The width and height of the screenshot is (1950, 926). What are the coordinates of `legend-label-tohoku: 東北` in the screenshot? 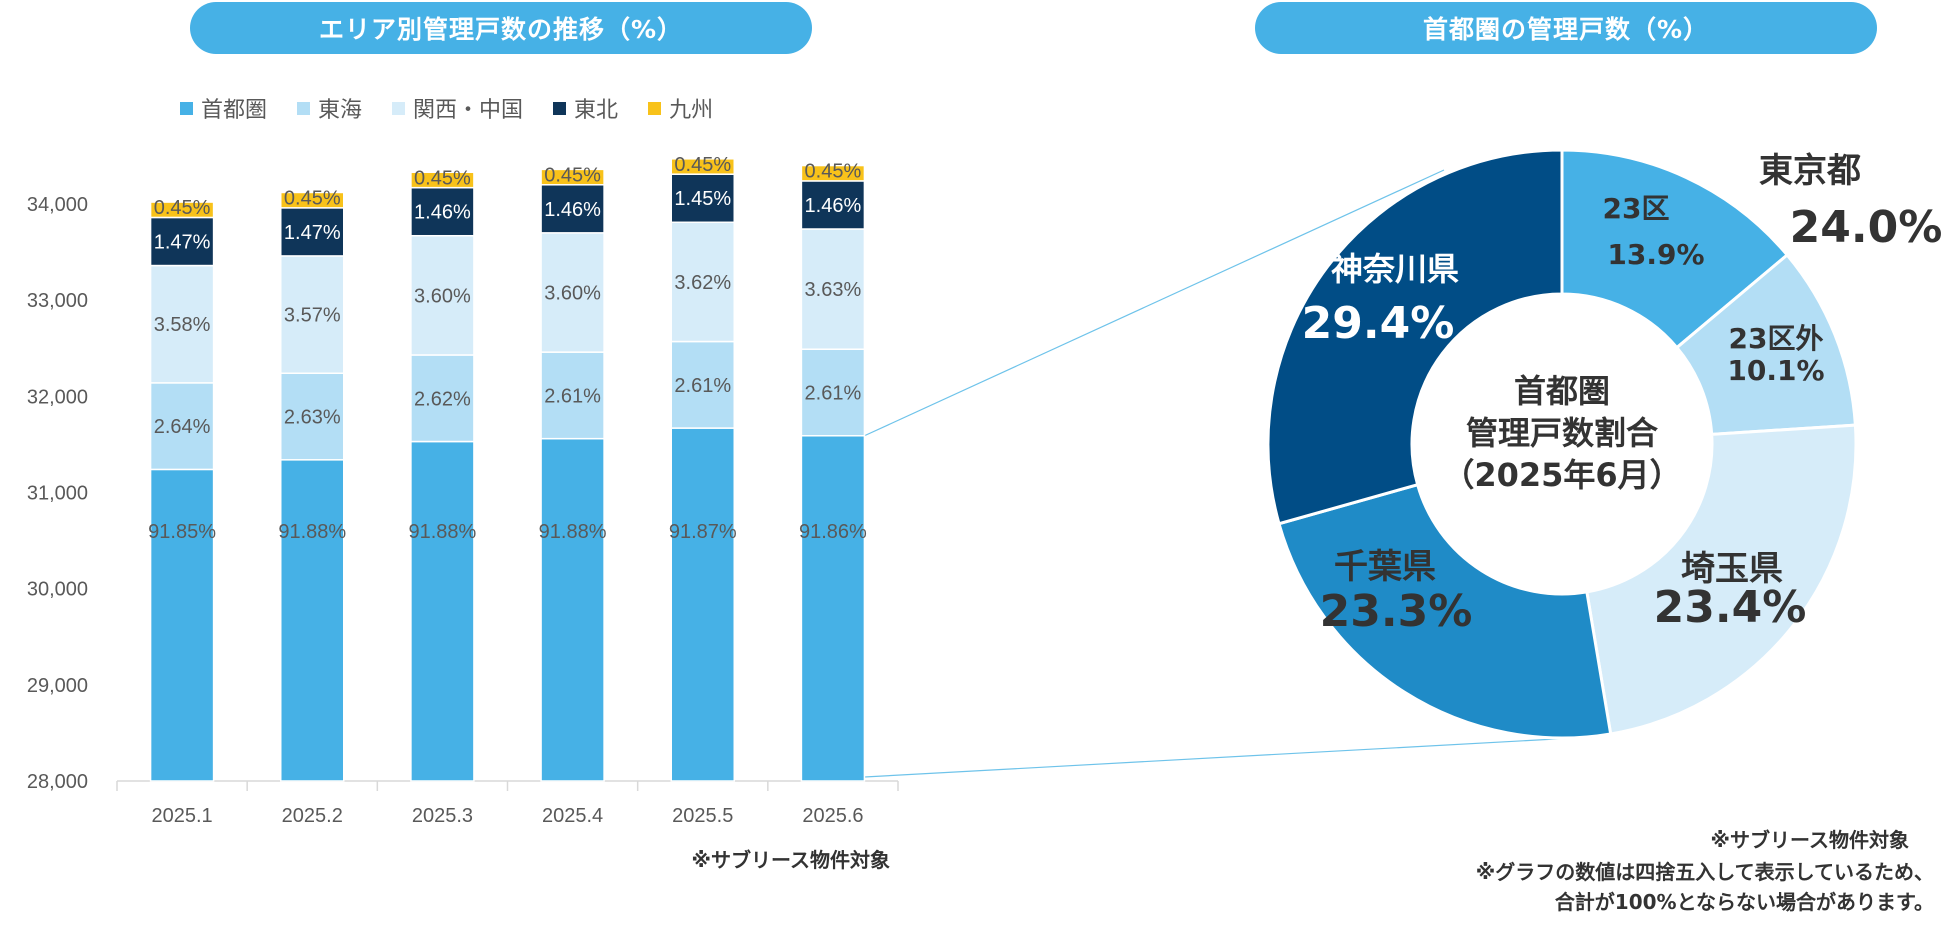 It's located at (596, 110).